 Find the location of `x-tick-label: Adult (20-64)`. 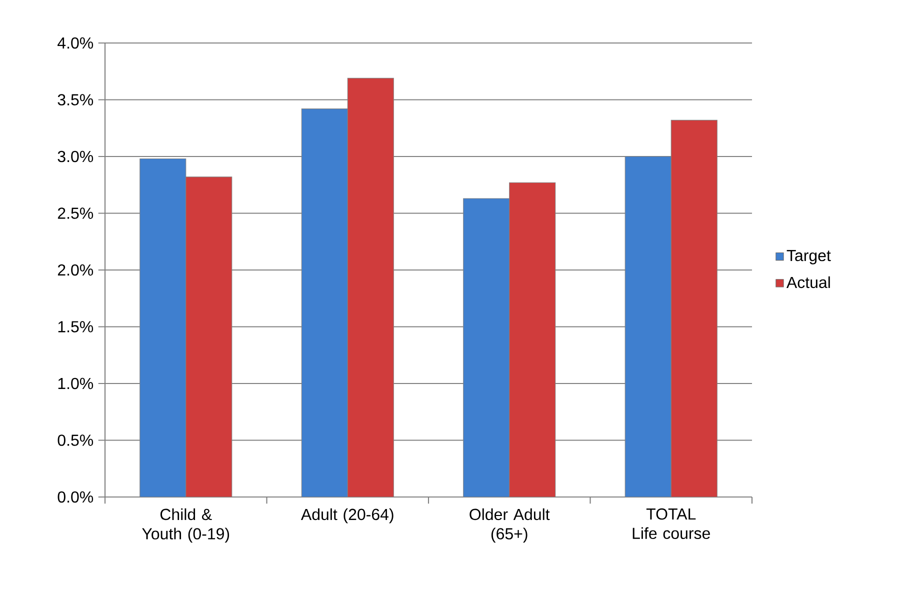

x-tick-label: Adult (20-64) is located at coordinates (347, 516).